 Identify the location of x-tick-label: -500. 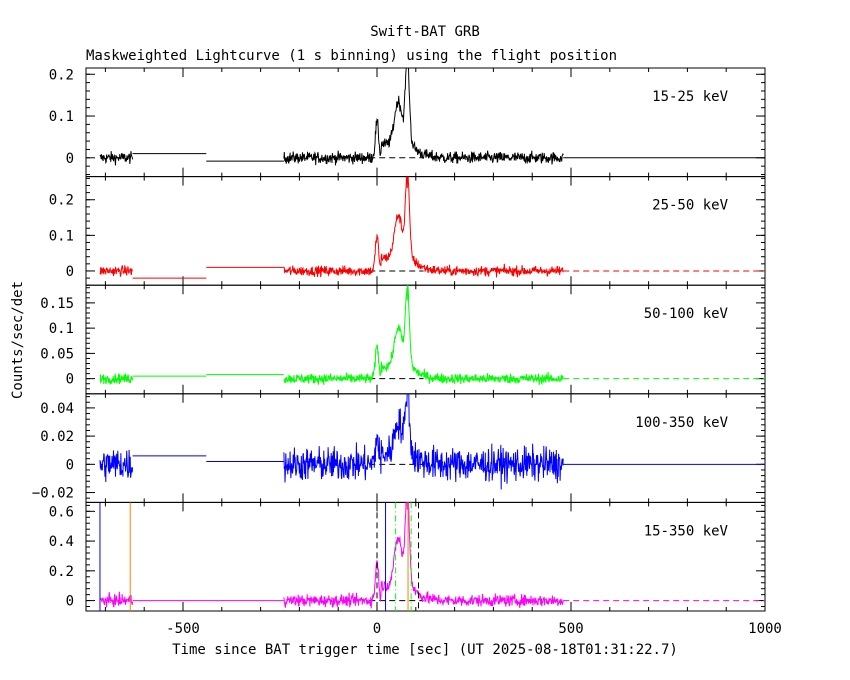
(183, 629).